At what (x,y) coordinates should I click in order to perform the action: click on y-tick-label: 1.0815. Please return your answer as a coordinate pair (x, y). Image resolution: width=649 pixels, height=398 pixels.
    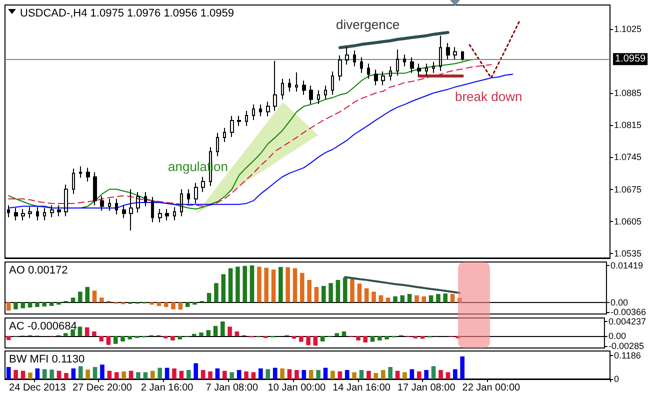
    Looking at the image, I should click on (628, 125).